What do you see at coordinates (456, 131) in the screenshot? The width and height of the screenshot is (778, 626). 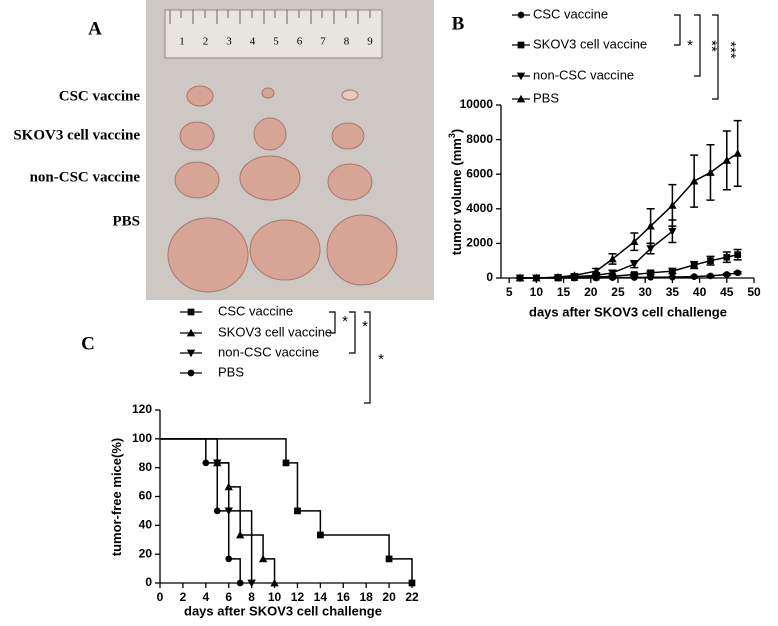 I see `y-axis-title-end: )` at bounding box center [456, 131].